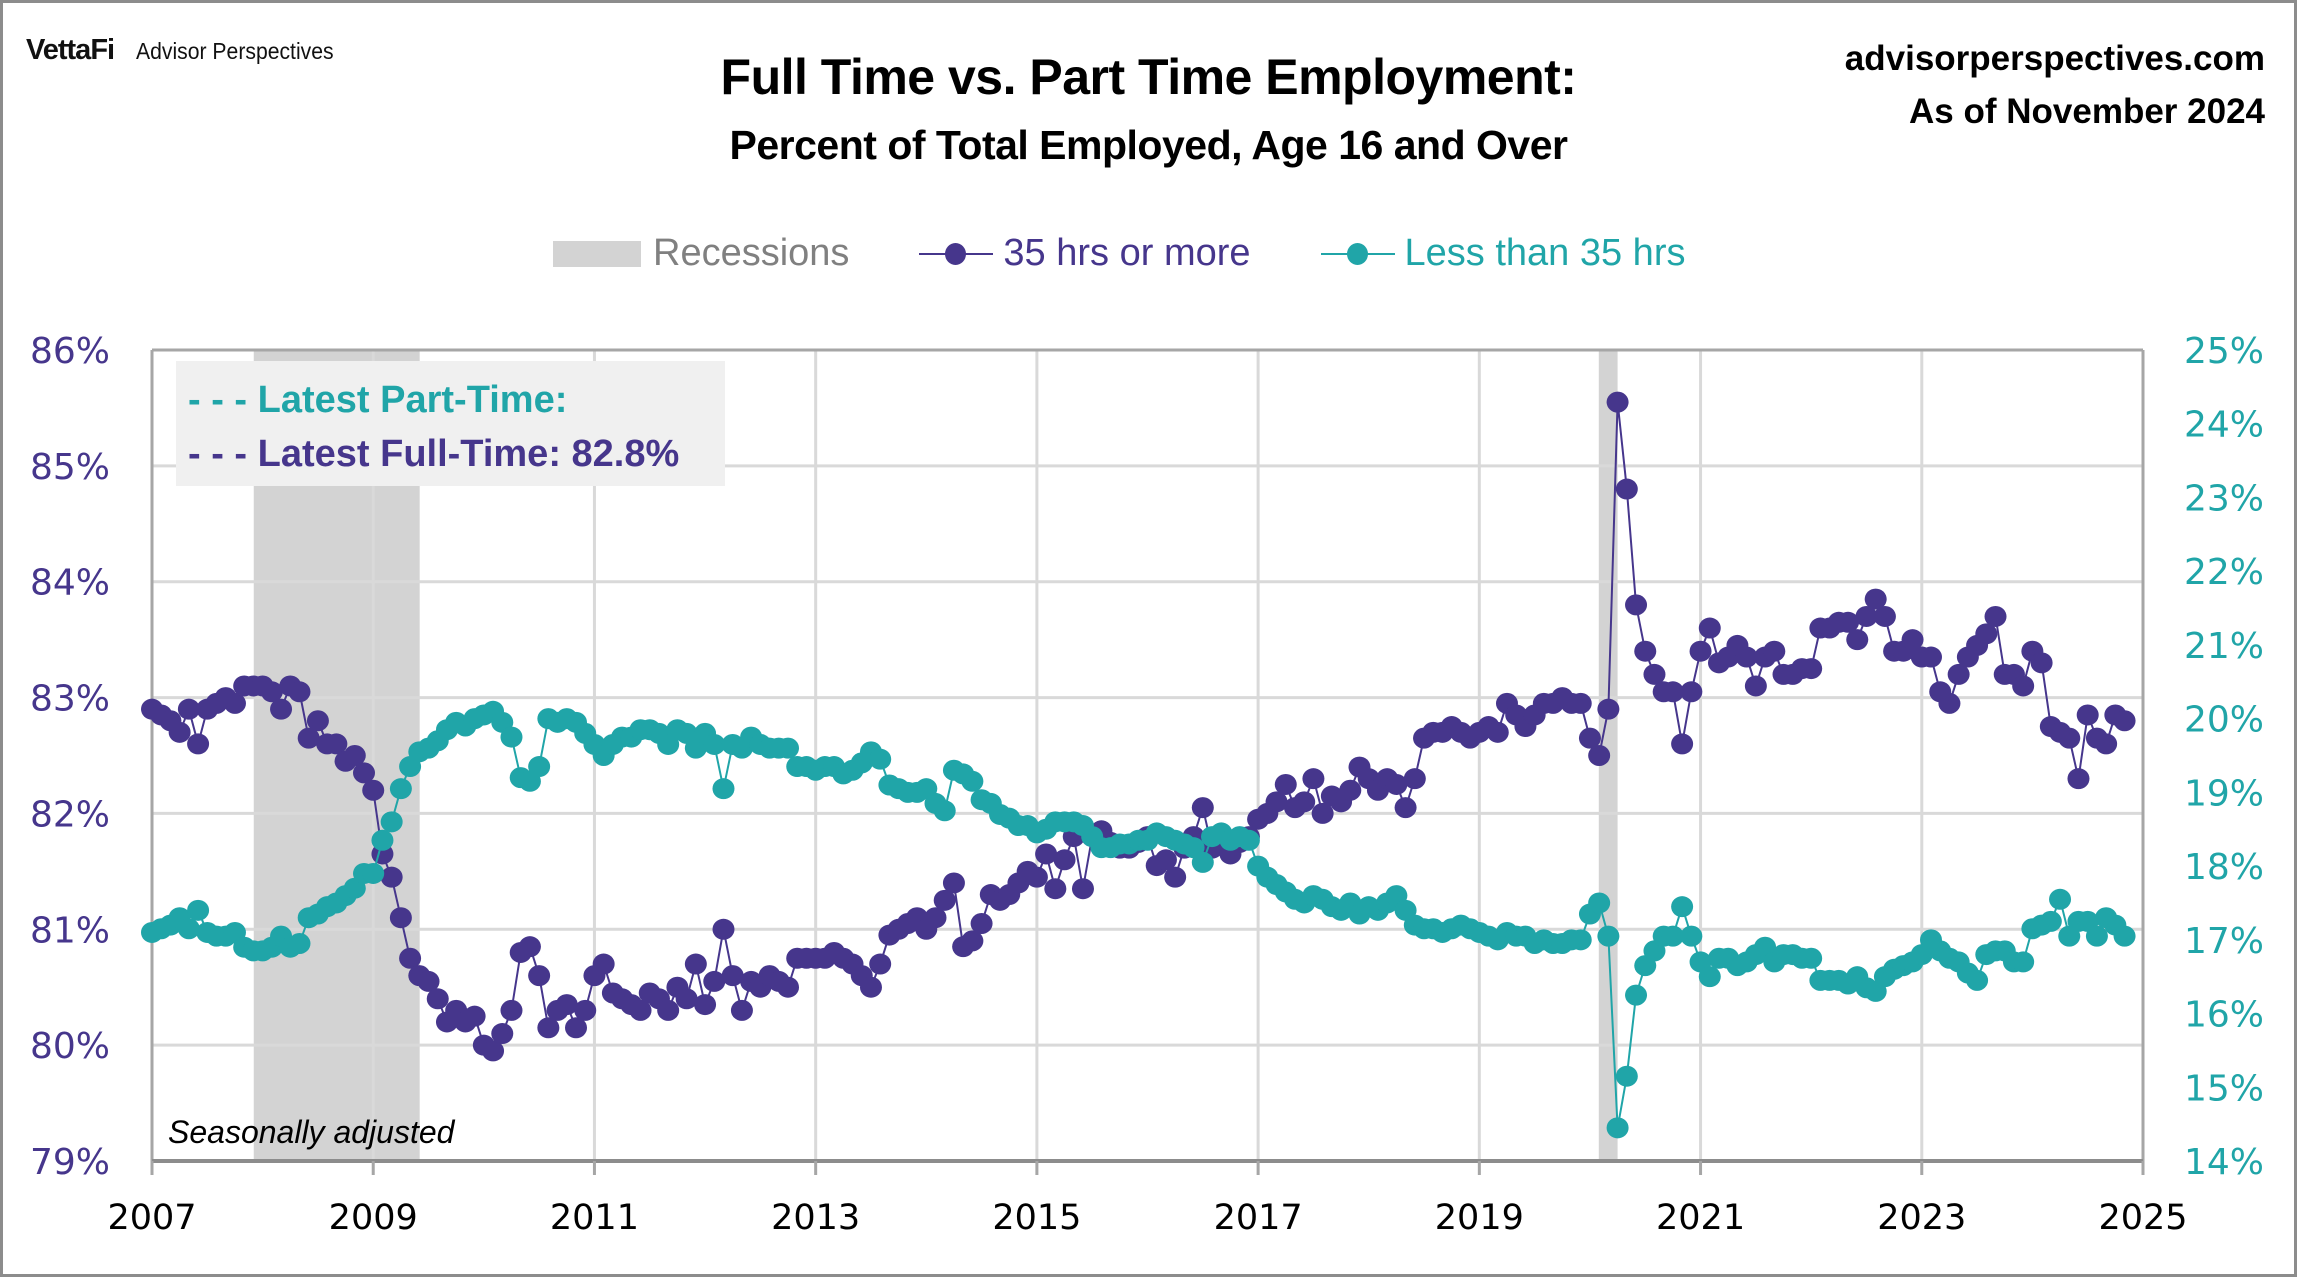  I want to click on y-right-tick-label: 23%, so click(2224, 498).